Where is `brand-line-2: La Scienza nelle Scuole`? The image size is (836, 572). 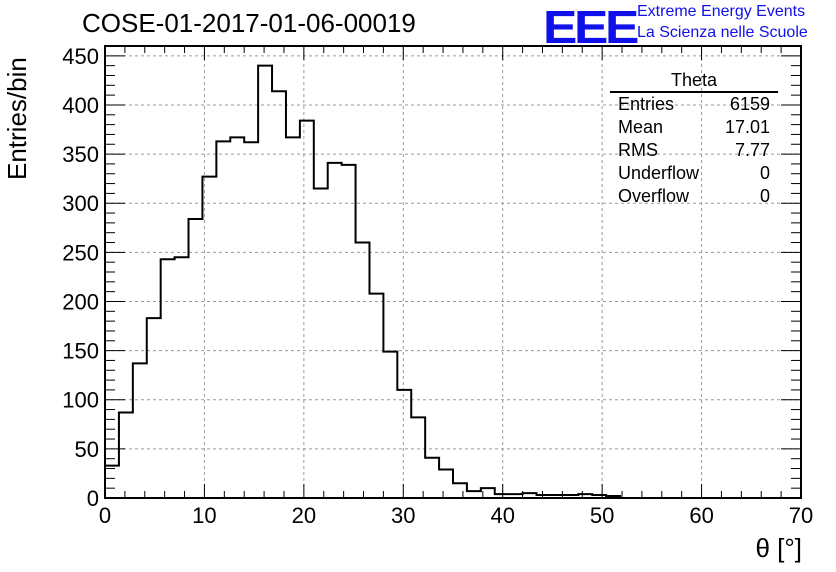
brand-line-2: La Scienza nelle Scuole is located at coordinates (722, 32).